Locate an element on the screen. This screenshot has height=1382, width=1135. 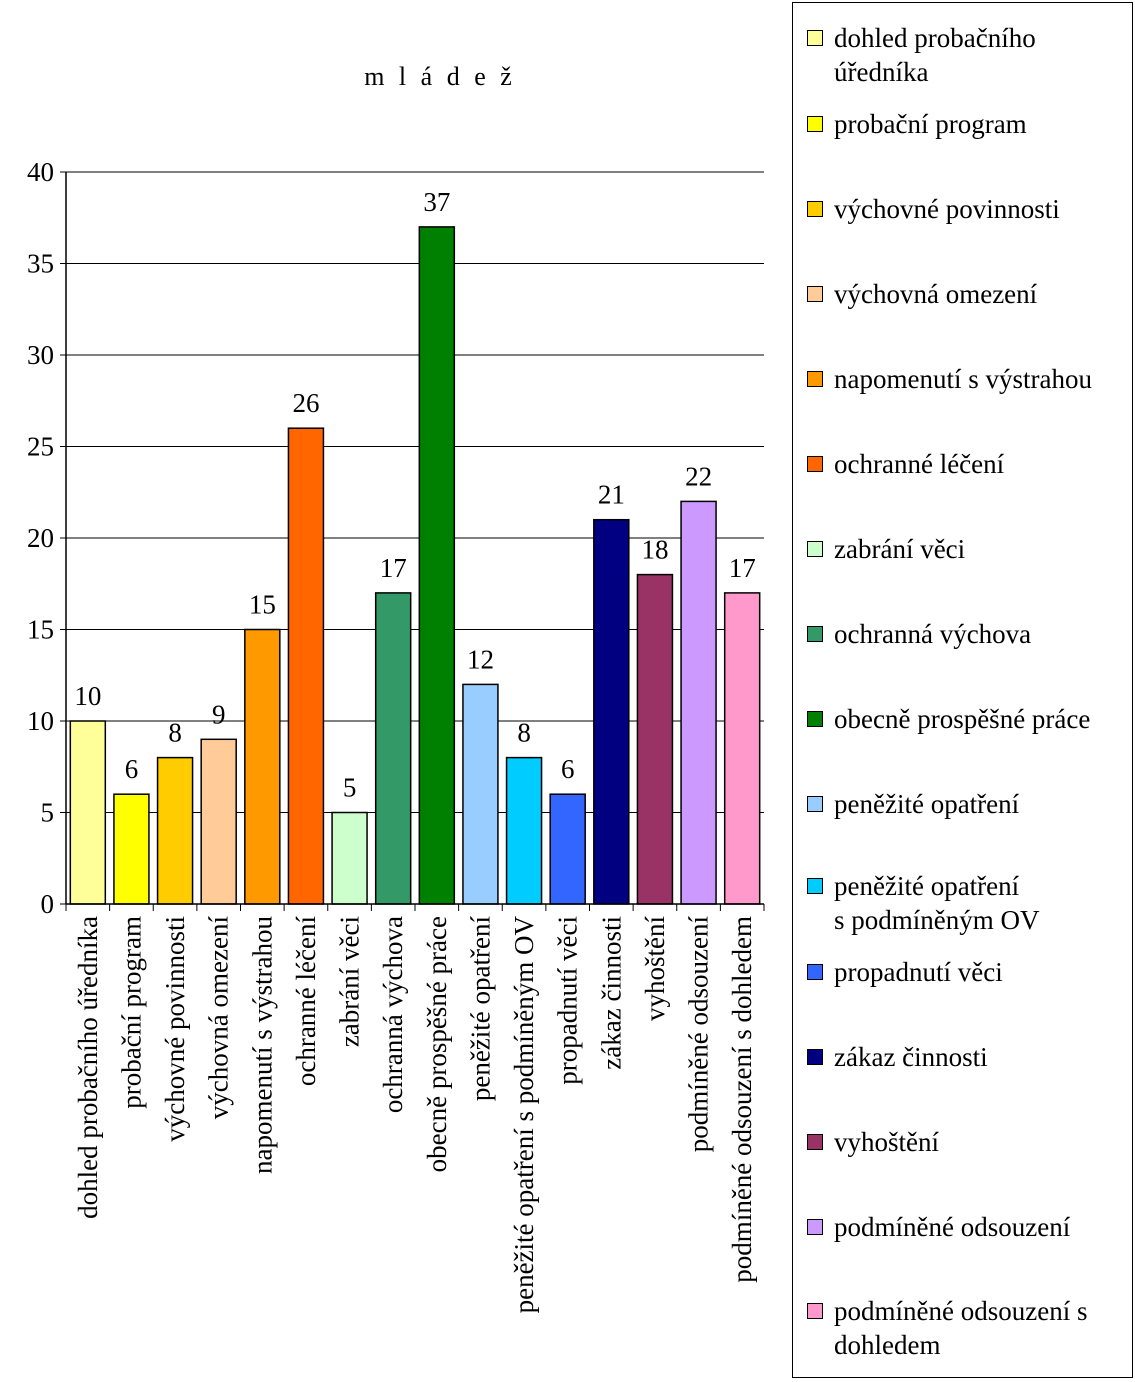
data-label: 12 is located at coordinates (480, 659).